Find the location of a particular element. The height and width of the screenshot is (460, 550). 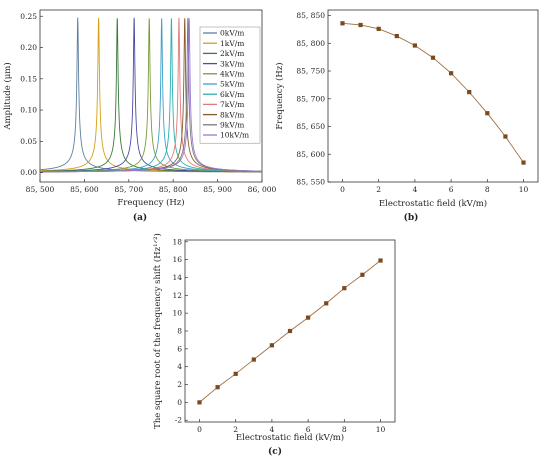

panel-a-y-tick-label: 0.20 is located at coordinates (28, 47).